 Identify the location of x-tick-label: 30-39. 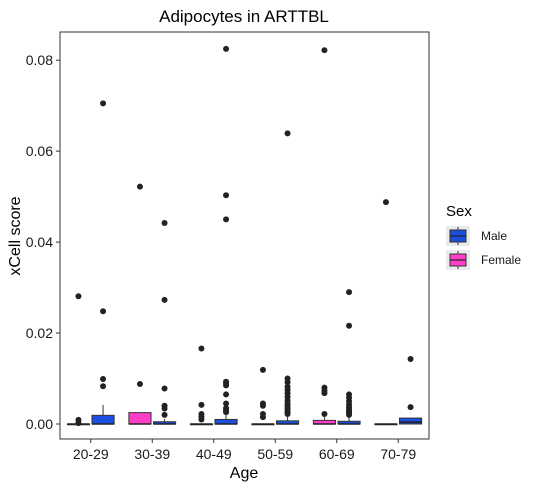
(152, 454).